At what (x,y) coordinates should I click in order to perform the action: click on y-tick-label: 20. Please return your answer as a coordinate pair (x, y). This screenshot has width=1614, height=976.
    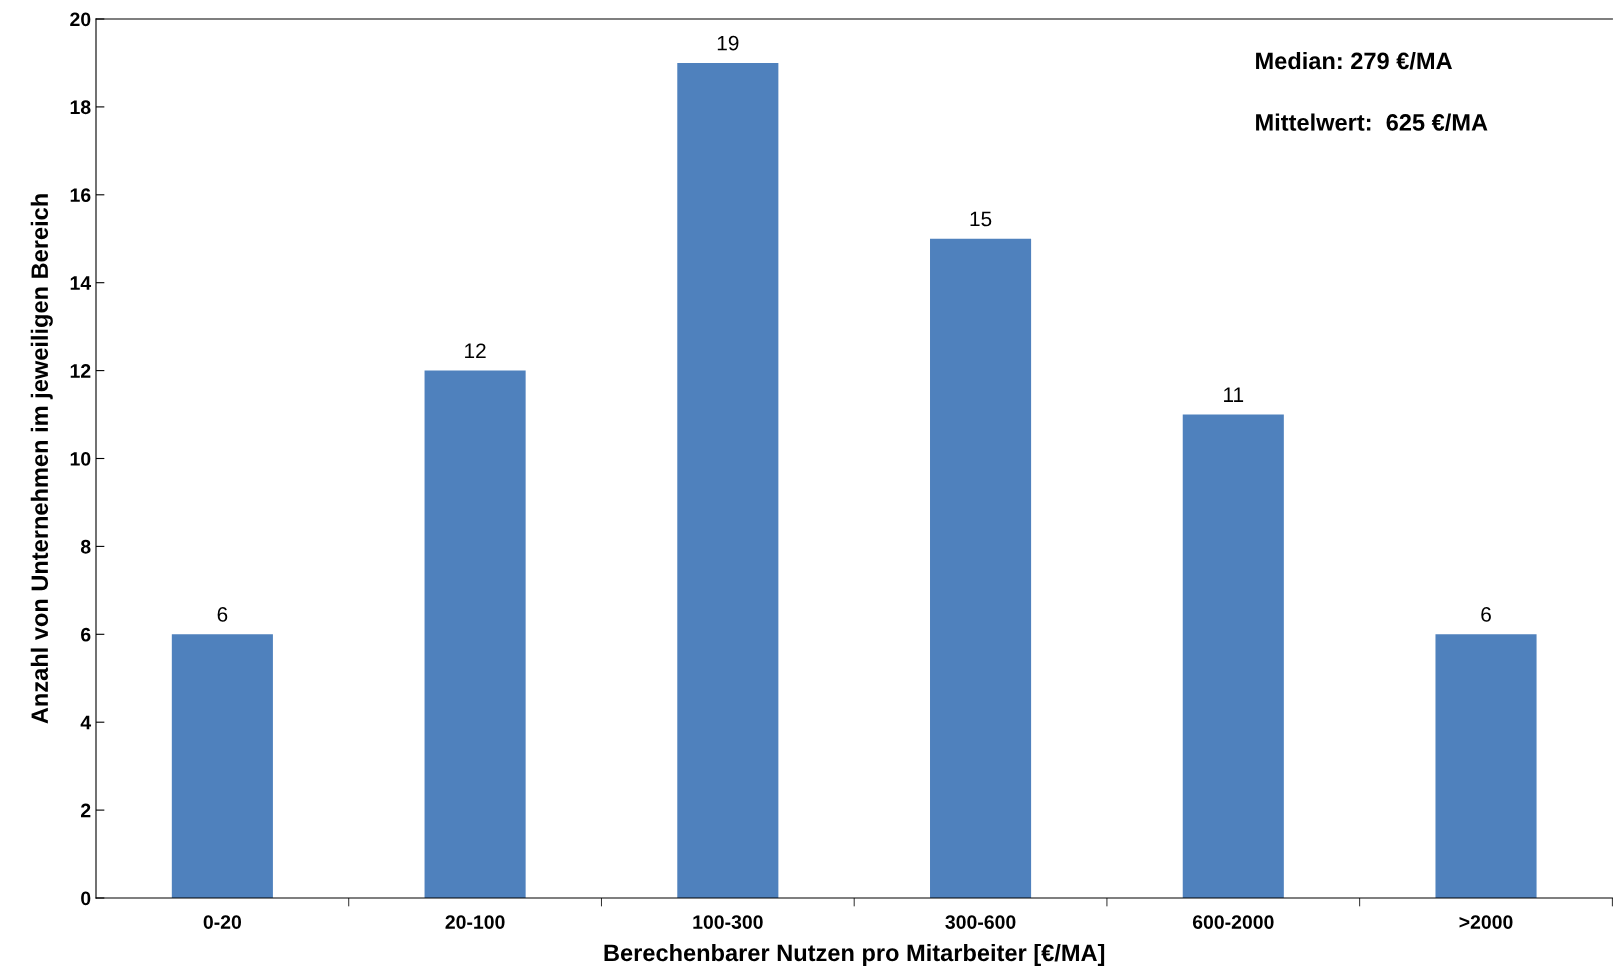
    Looking at the image, I should click on (80, 19).